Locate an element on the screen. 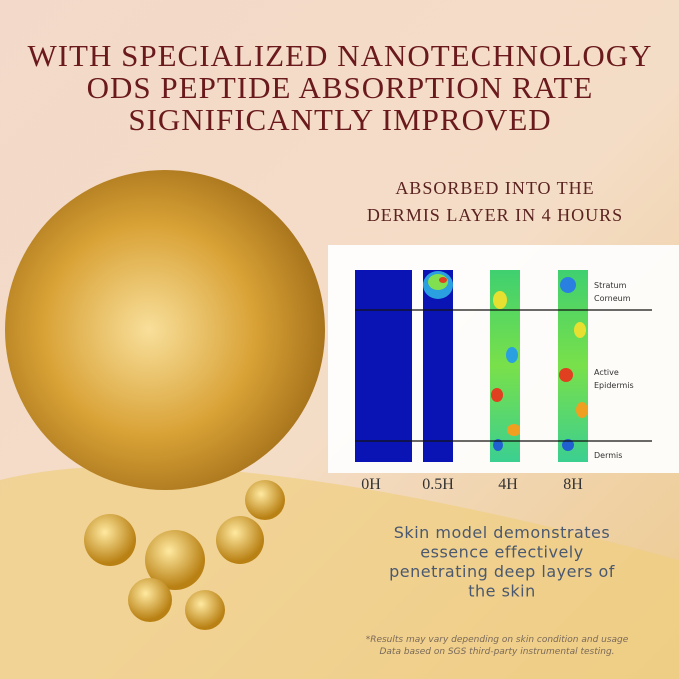 This screenshot has height=679, width=679. subheading: ABSORBED INTO THE is located at coordinates (494, 188).